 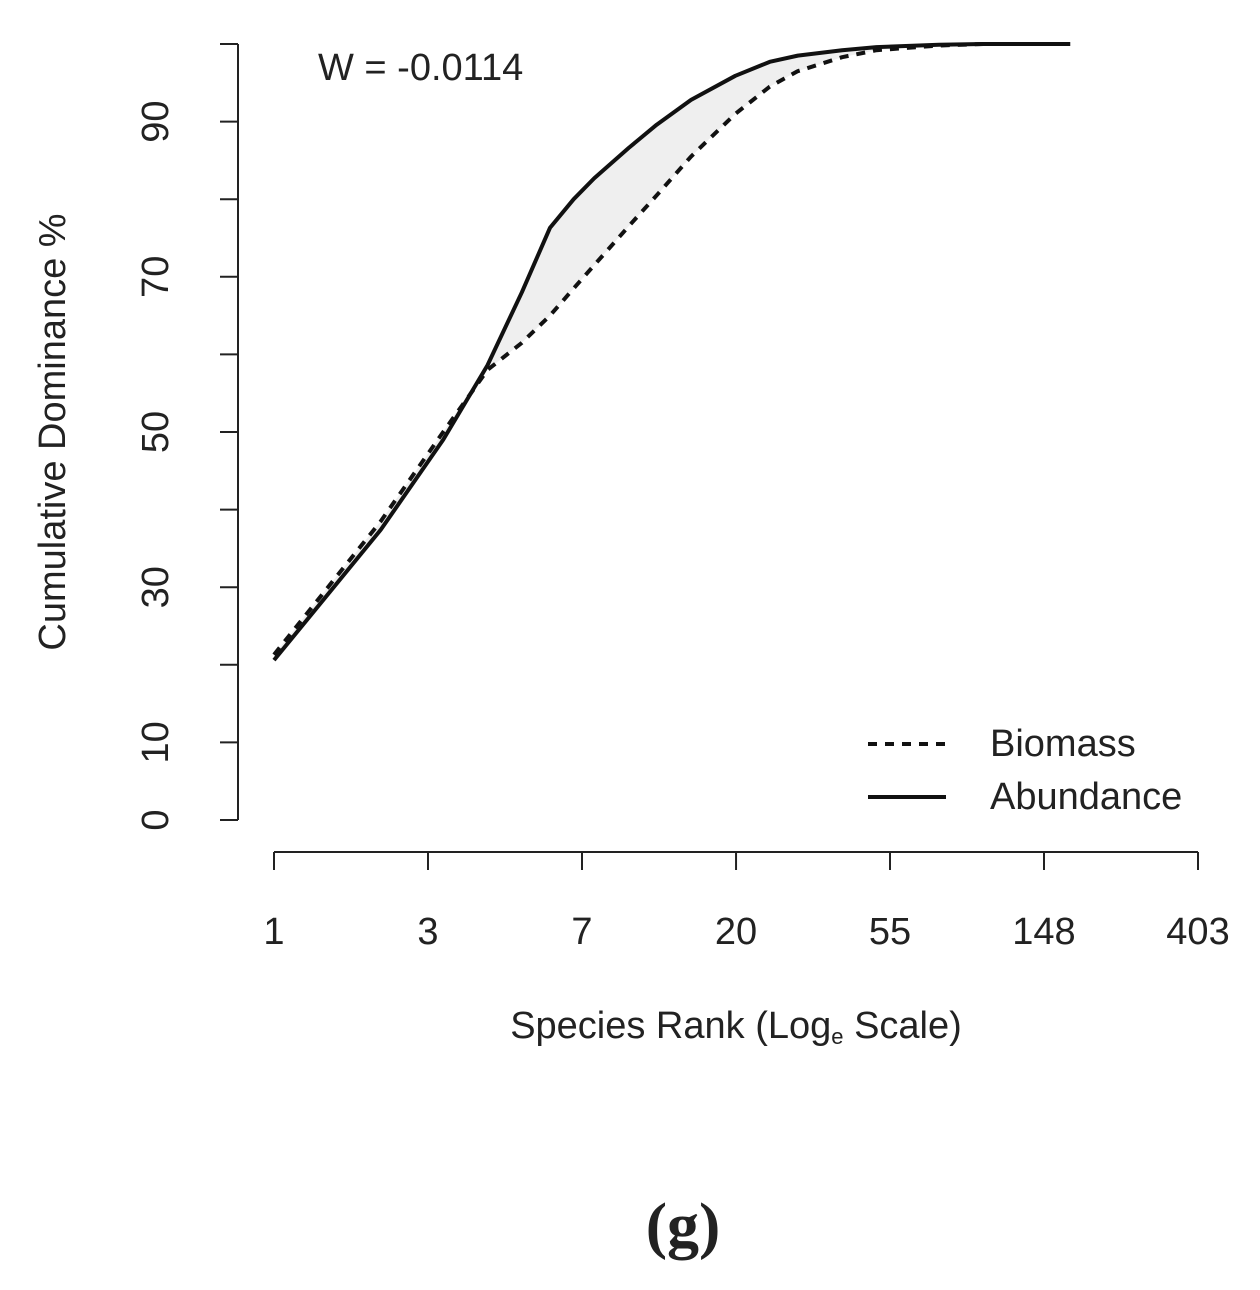 What do you see at coordinates (1197, 932) in the screenshot?
I see `x-tick-label: 403` at bounding box center [1197, 932].